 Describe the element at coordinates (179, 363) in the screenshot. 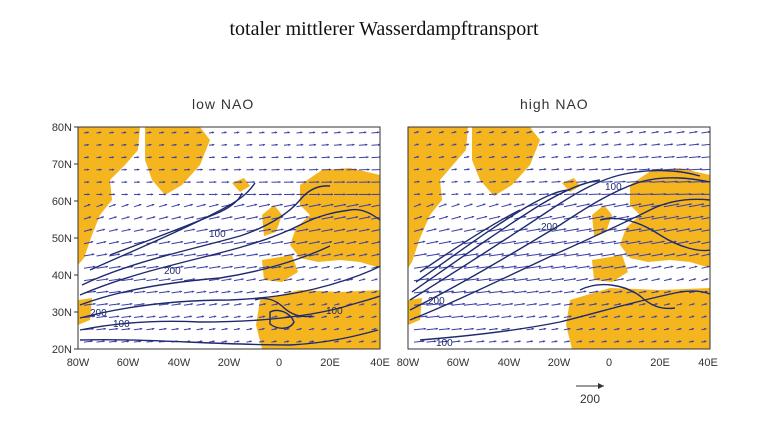

I see `x-tick-label: 40W` at that location.